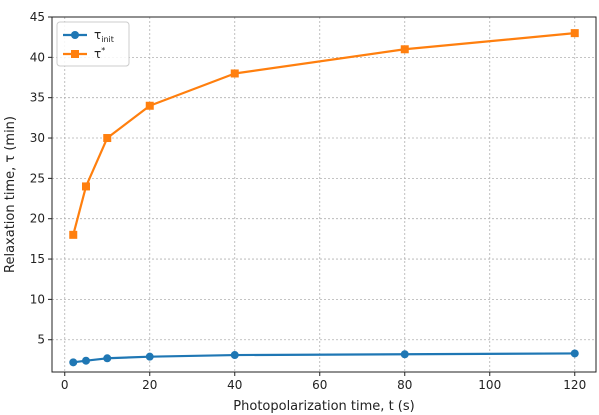 The width and height of the screenshot is (599, 415). What do you see at coordinates (37, 219) in the screenshot?
I see `y-tick-label: 20` at bounding box center [37, 219].